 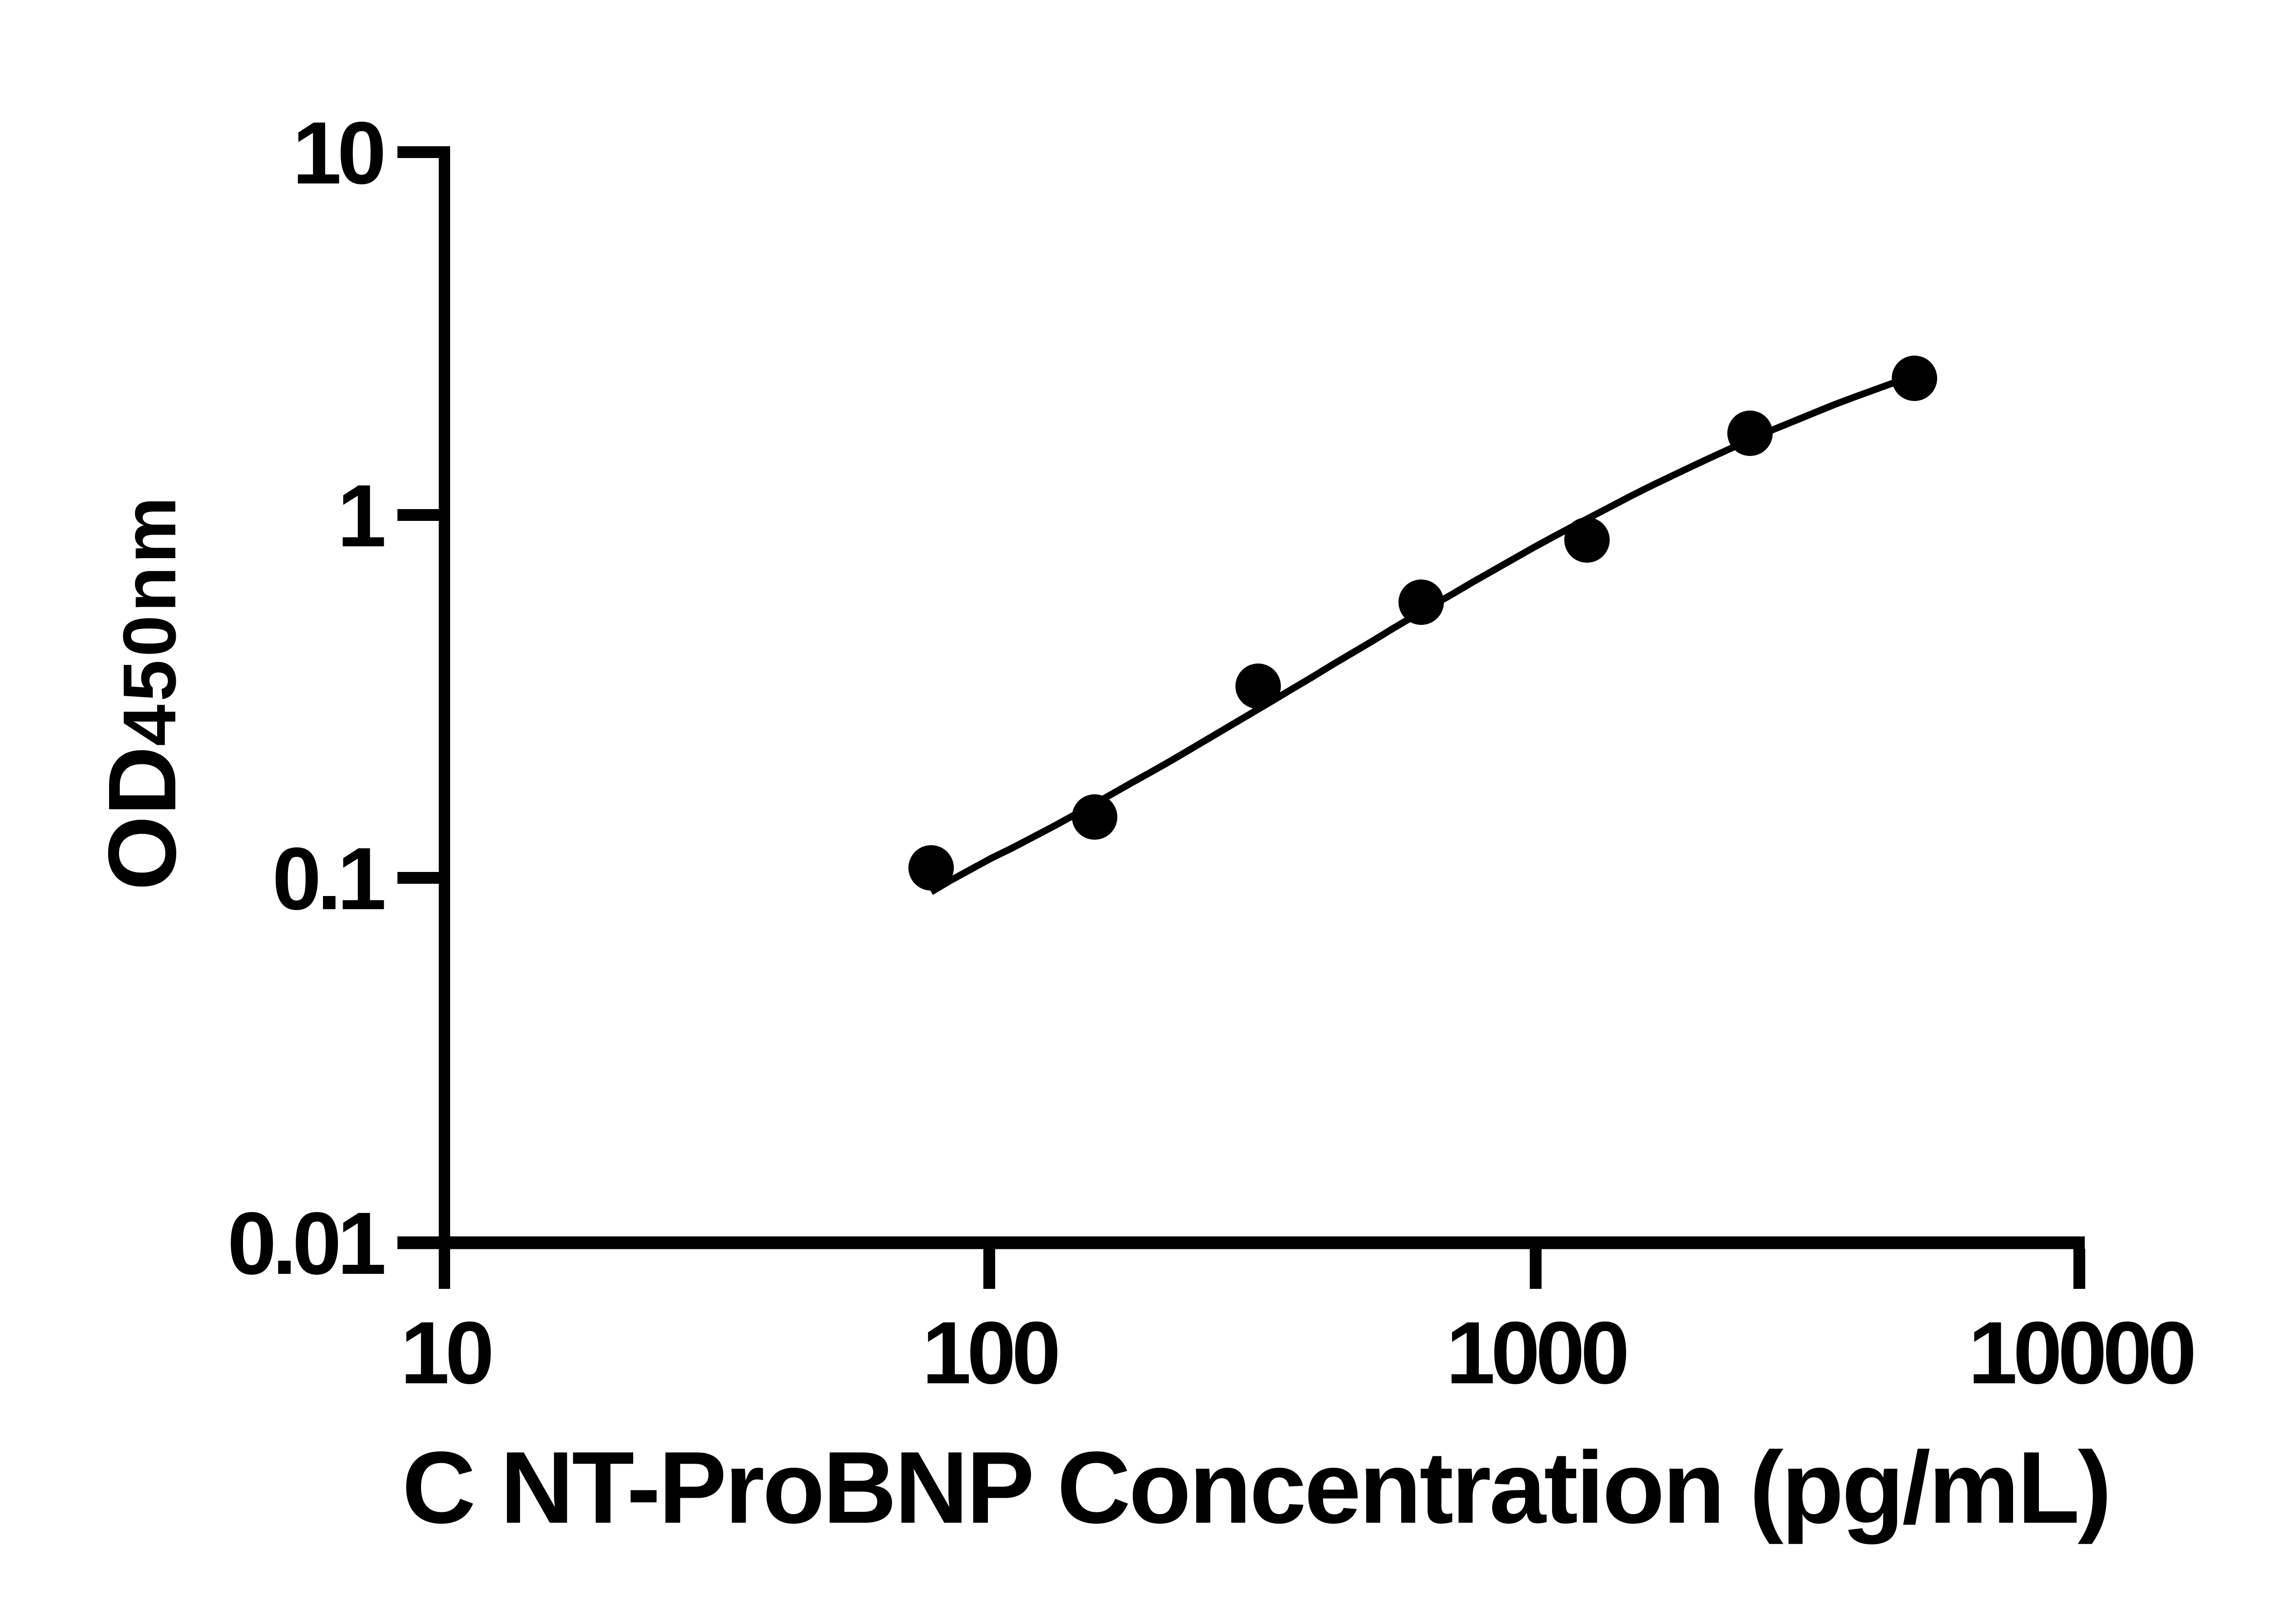 I want to click on svg-text: 1000, so click(x=1536, y=1352).